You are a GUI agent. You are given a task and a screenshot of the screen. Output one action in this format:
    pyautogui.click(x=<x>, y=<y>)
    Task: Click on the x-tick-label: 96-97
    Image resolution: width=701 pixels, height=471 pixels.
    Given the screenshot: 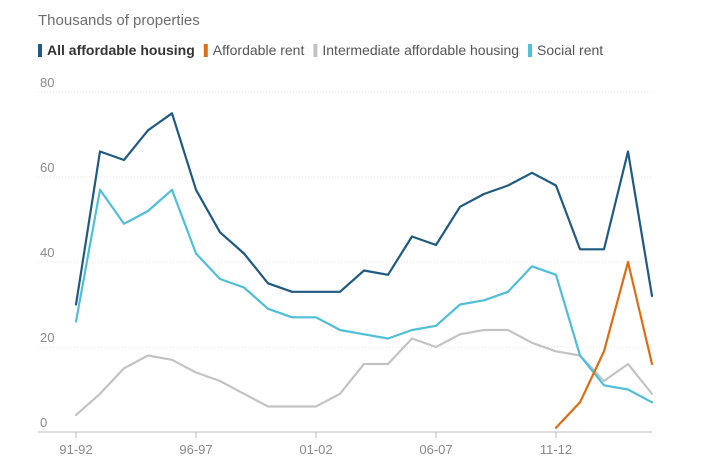 What is the action you would take?
    pyautogui.click(x=195, y=449)
    